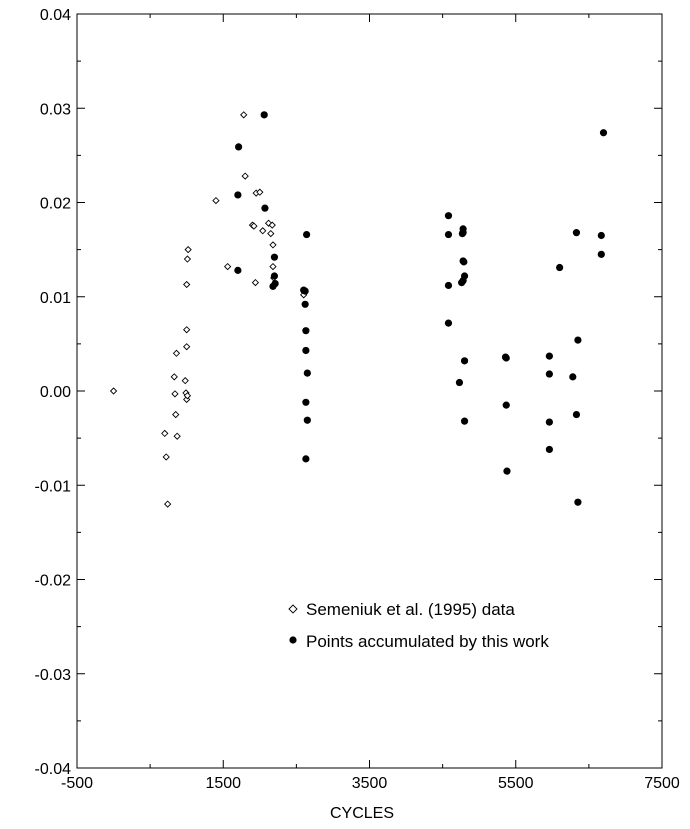 This screenshot has width=690, height=829. Describe the element at coordinates (53, 581) in the screenshot. I see `y-tick-label: -0.02` at that location.